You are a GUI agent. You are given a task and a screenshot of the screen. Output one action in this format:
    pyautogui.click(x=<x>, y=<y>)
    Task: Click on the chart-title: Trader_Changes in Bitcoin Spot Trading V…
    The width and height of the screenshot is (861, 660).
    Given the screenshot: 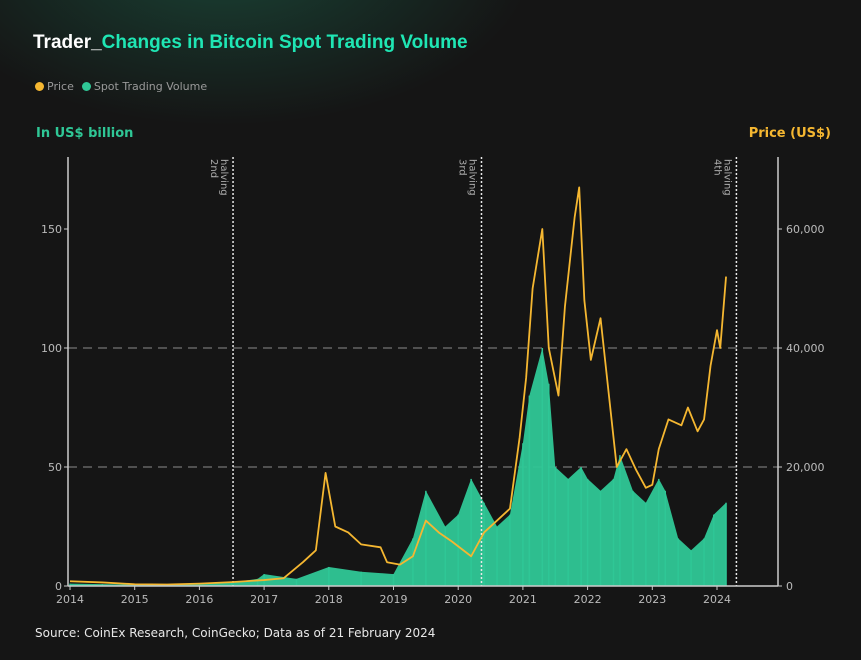 What is the action you would take?
    pyautogui.click(x=250, y=43)
    